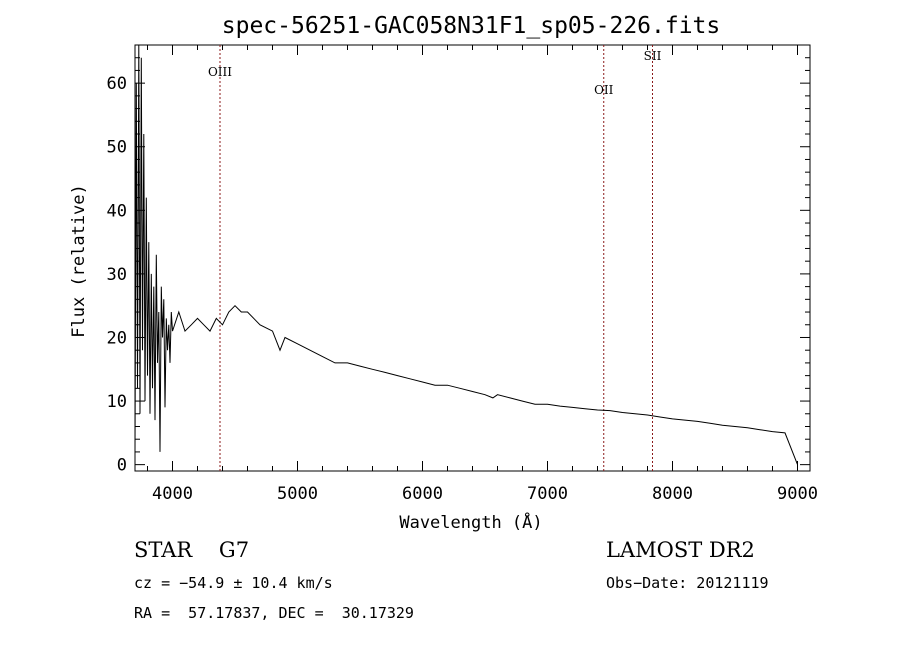 This screenshot has width=900, height=649. What do you see at coordinates (117, 148) in the screenshot?
I see `y-tick-label: 50` at bounding box center [117, 148].